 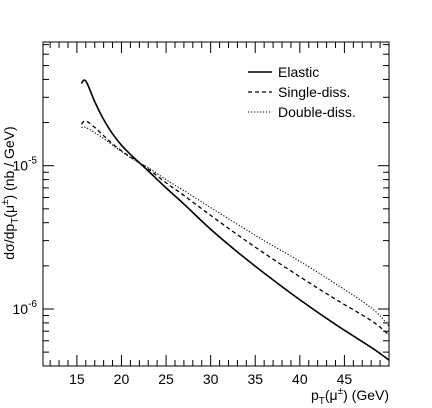 I want to click on legend-label: Single-diss., so click(x=314, y=92).